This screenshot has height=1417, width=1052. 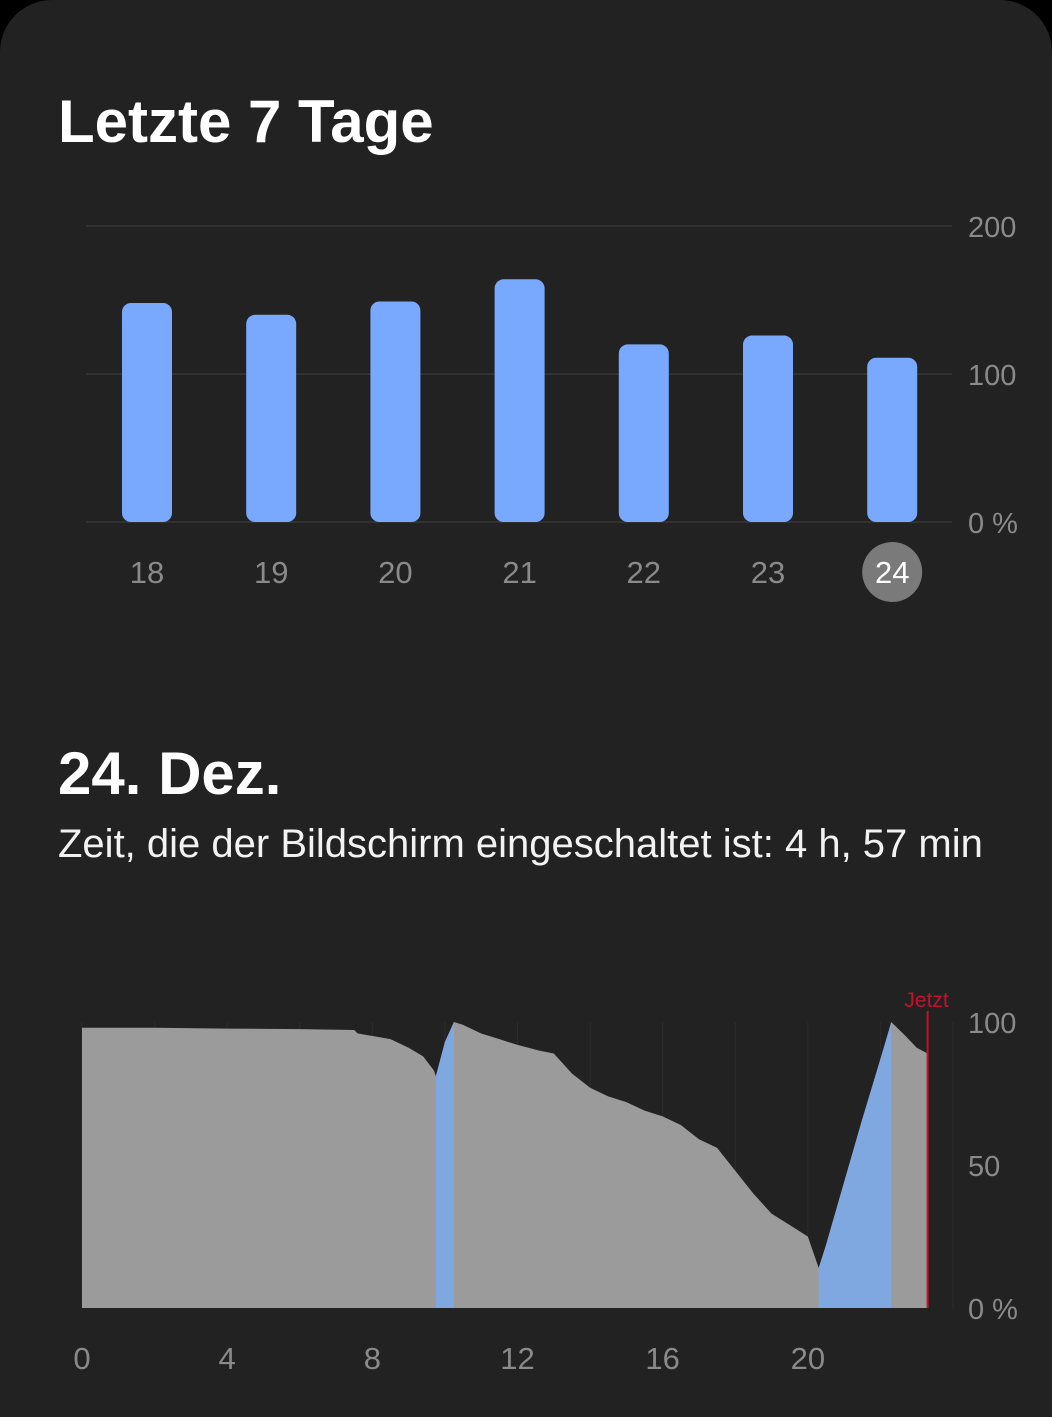 I want to click on x-tick-label: 23, so click(x=768, y=572).